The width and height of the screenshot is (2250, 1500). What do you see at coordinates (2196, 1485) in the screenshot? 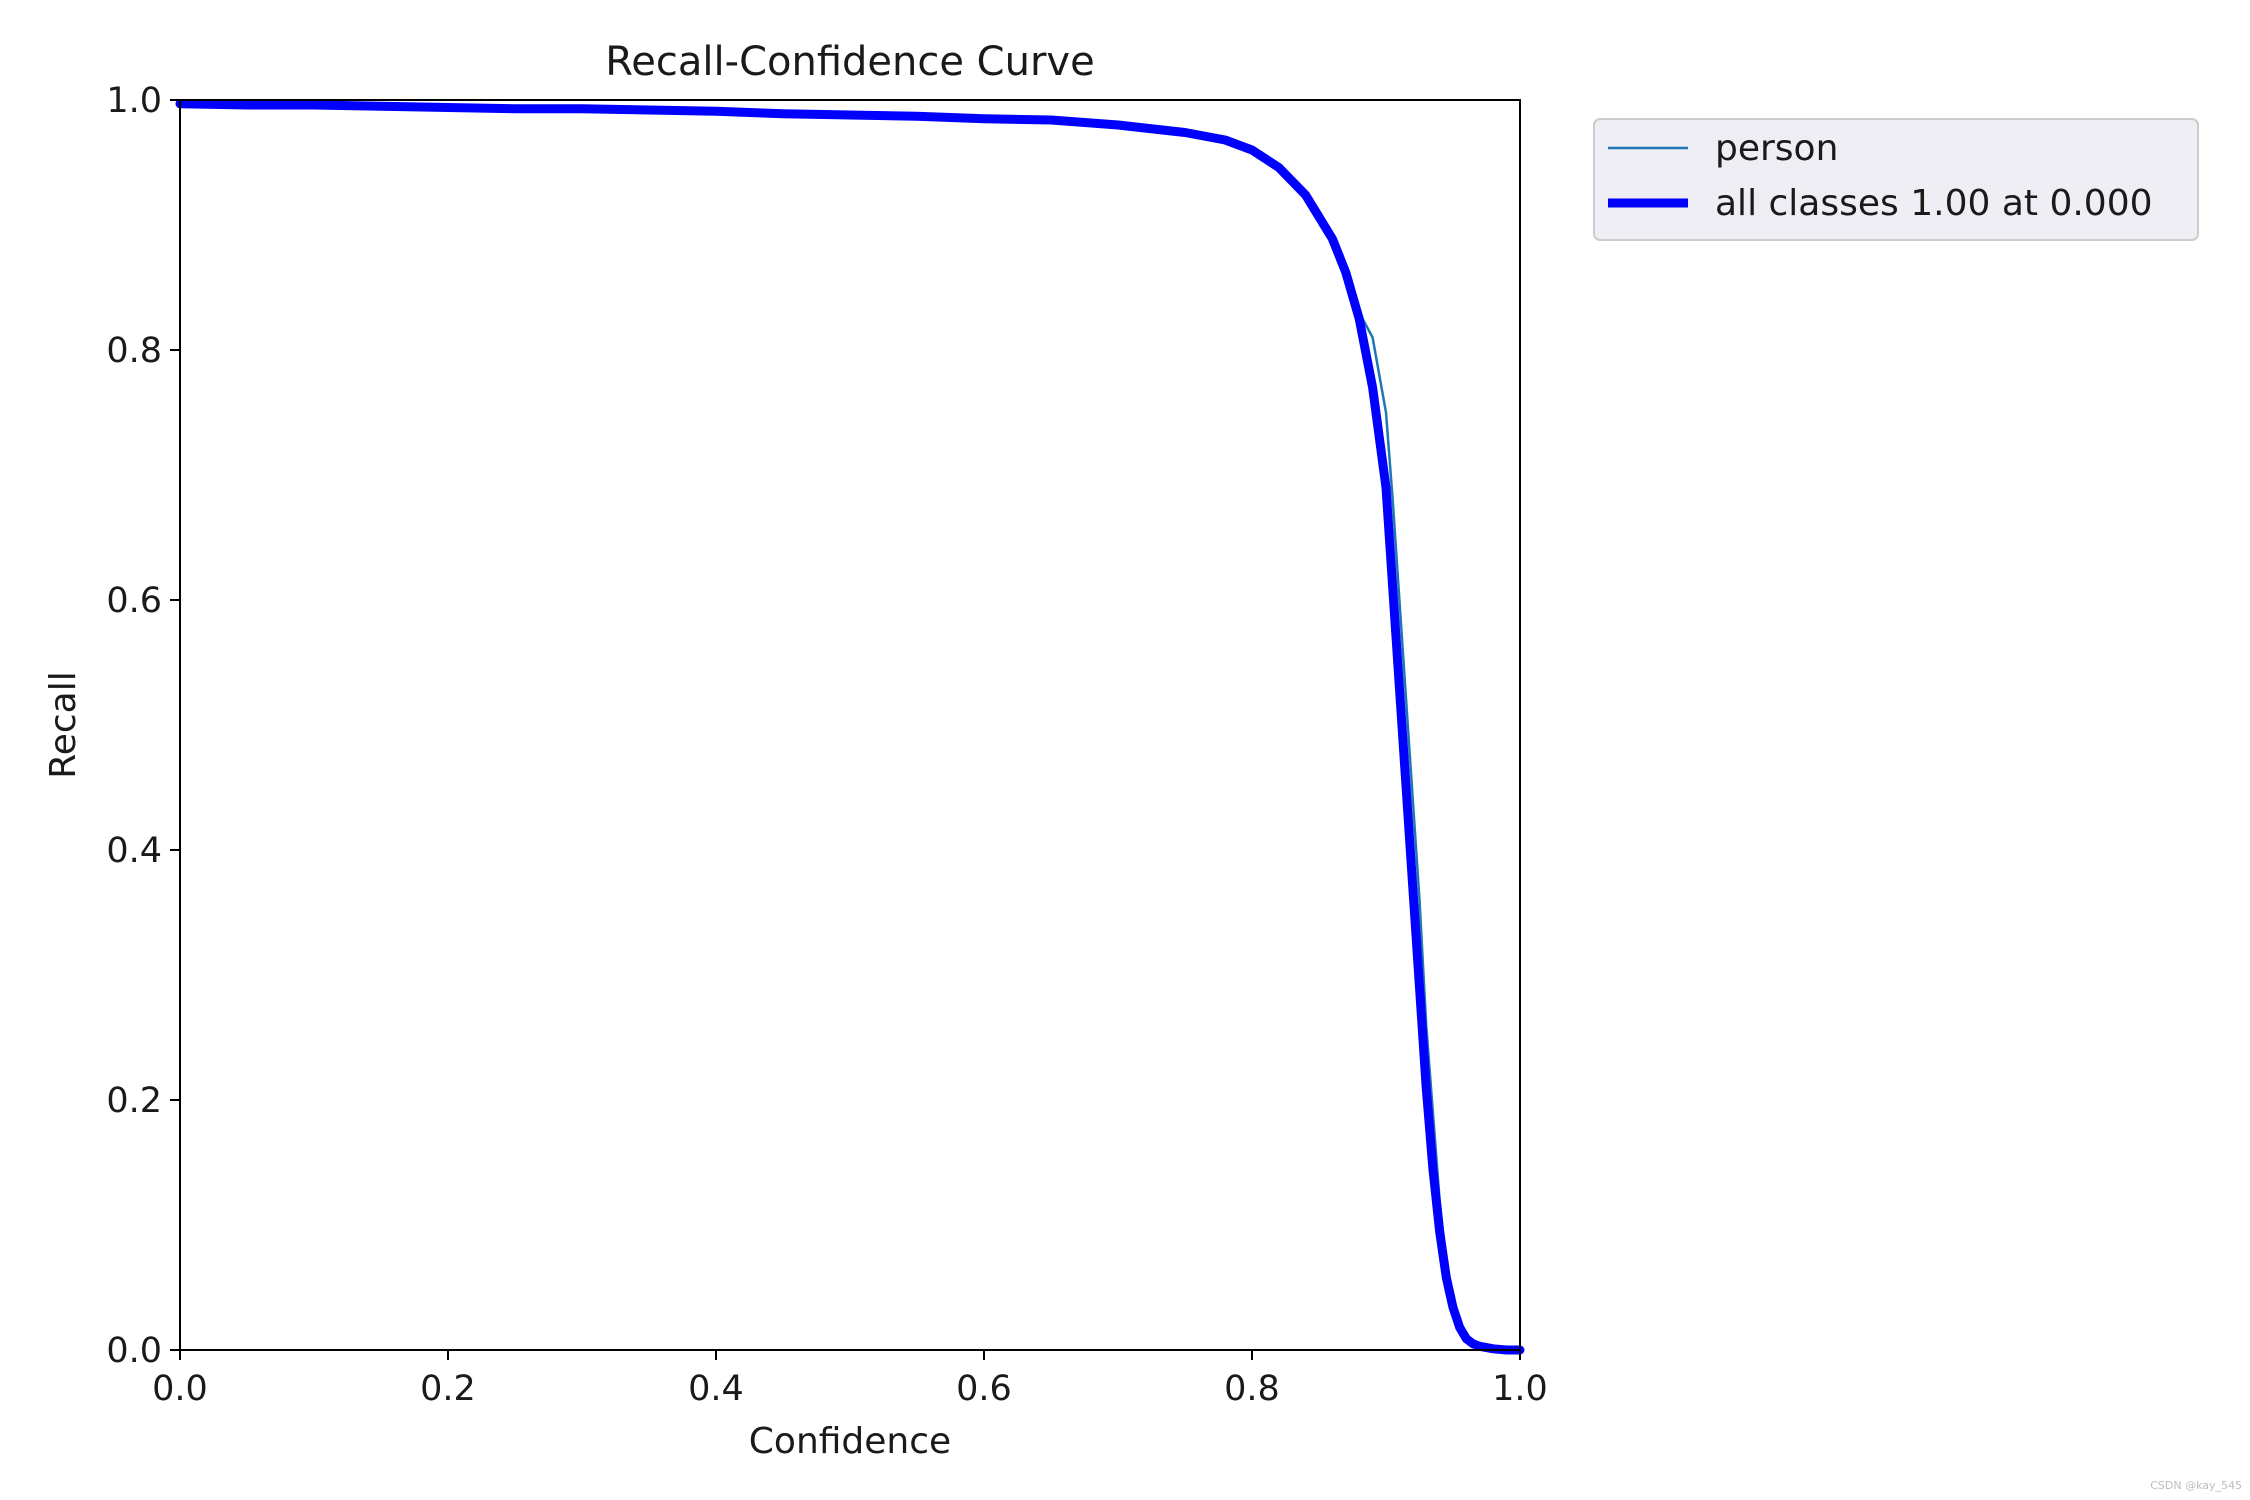
I see `watermark-text: CSDN @kay_545` at bounding box center [2196, 1485].